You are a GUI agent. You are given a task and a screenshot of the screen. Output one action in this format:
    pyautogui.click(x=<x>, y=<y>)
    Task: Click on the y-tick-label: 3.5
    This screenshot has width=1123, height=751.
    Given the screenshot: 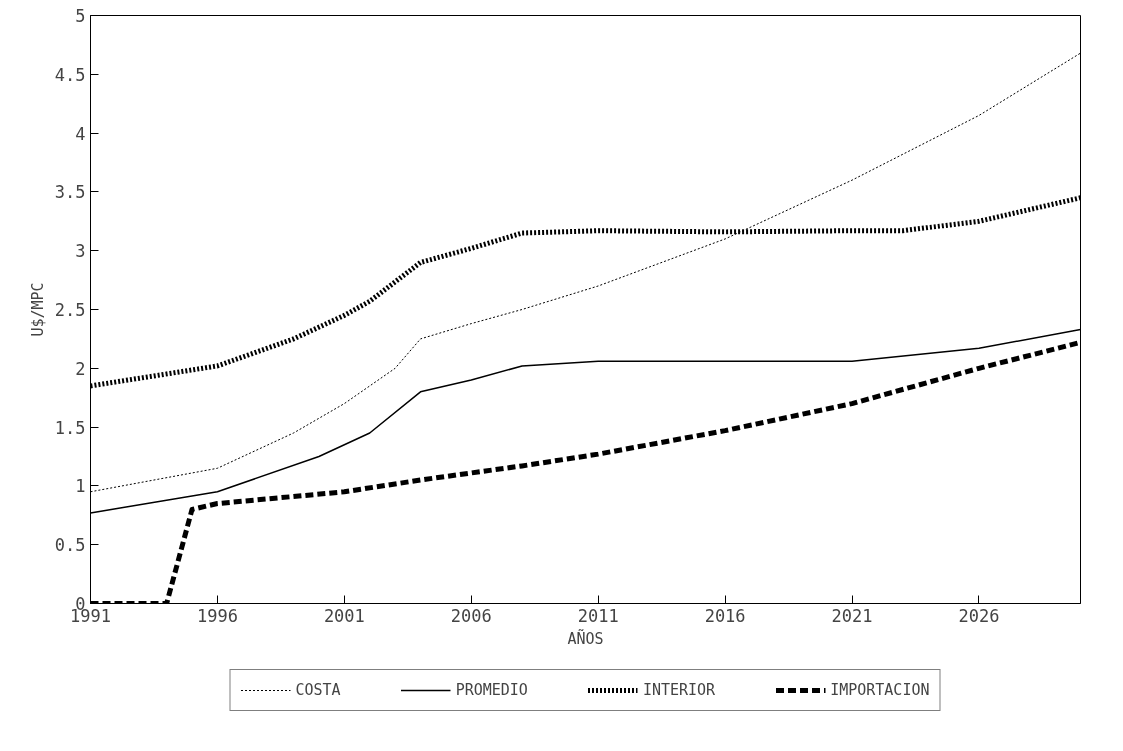 What is the action you would take?
    pyautogui.click(x=70, y=192)
    